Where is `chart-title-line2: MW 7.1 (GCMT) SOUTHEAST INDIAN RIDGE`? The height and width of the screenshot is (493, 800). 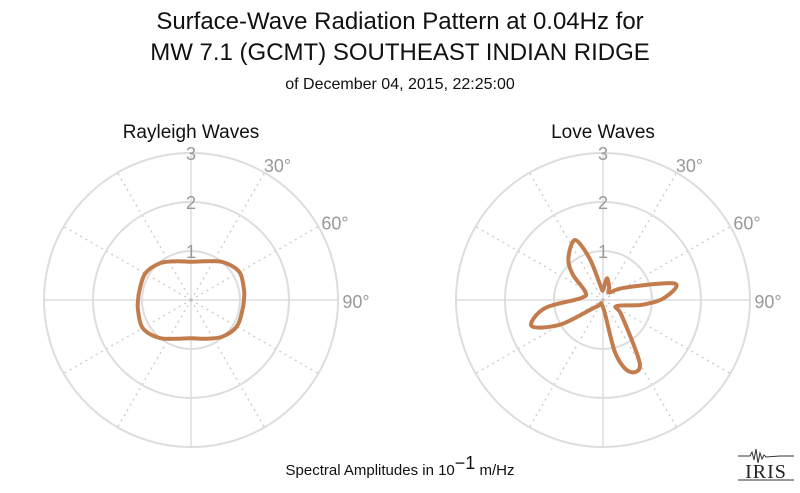
chart-title-line2: MW 7.1 (GCMT) SOUTHEAST INDIAN RIDGE is located at coordinates (400, 52).